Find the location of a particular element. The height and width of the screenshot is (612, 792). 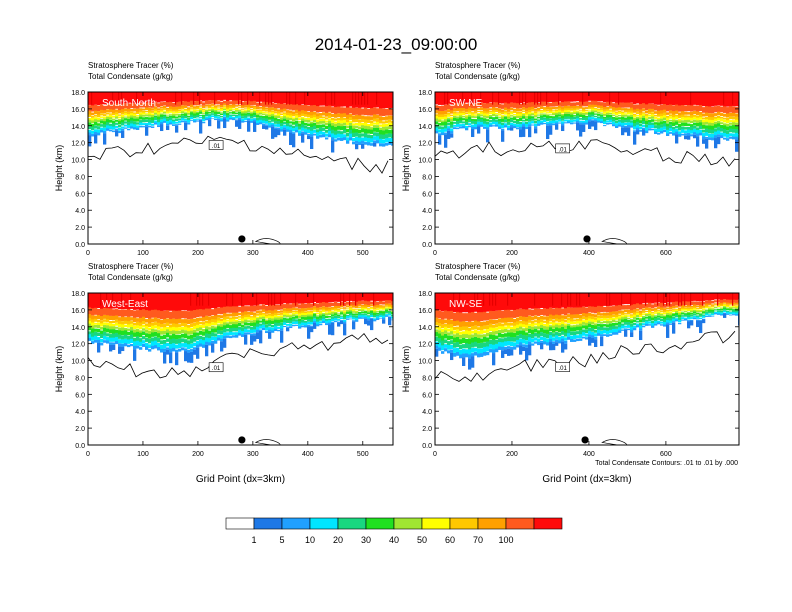

x-tick-label: 500 is located at coordinates (363, 253).